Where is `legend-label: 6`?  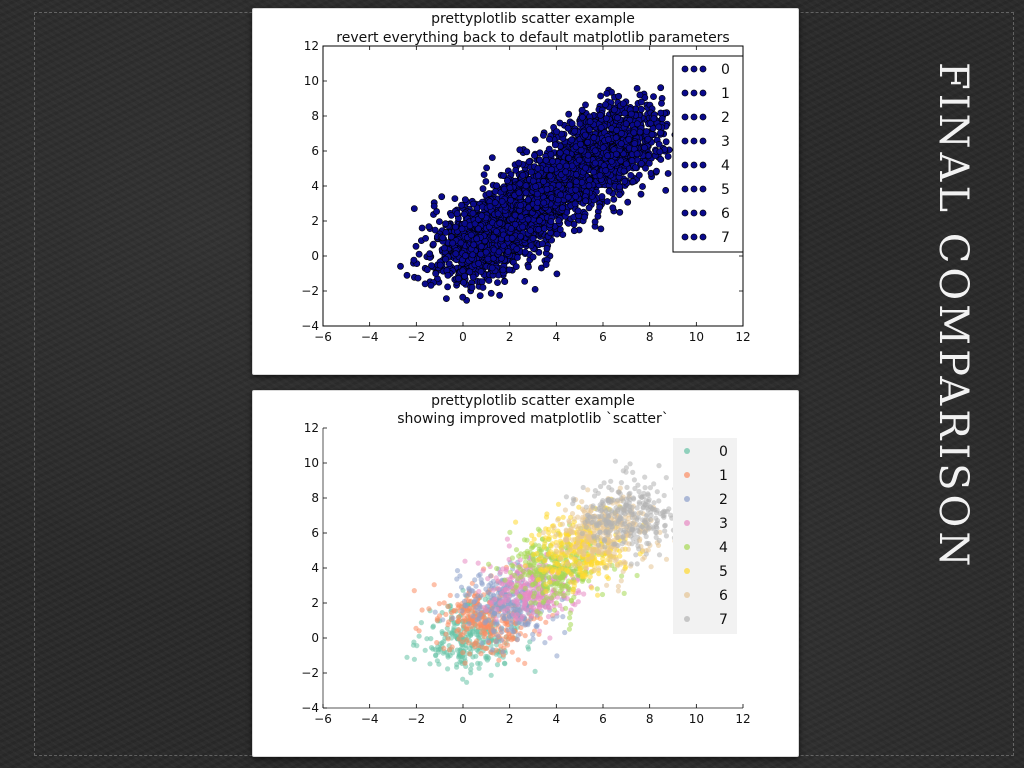 legend-label: 6 is located at coordinates (725, 214).